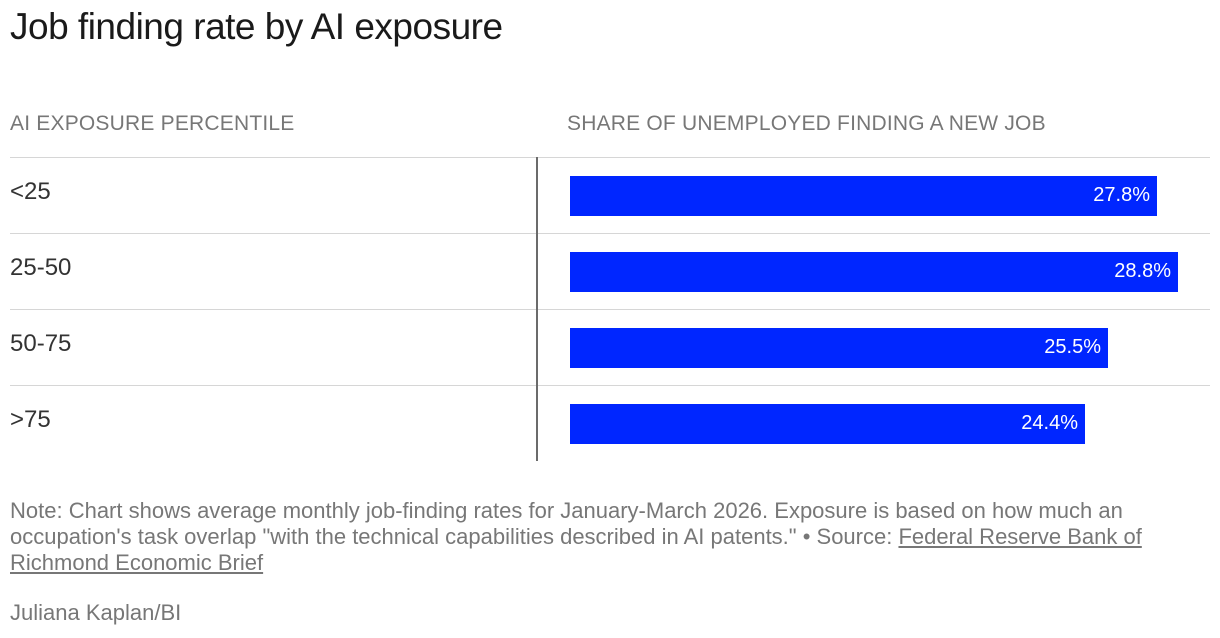 This screenshot has height=638, width=1220. Describe the element at coordinates (152, 123) in the screenshot. I see `category-column-header: AI EXPOSURE PERCENTILE` at that location.